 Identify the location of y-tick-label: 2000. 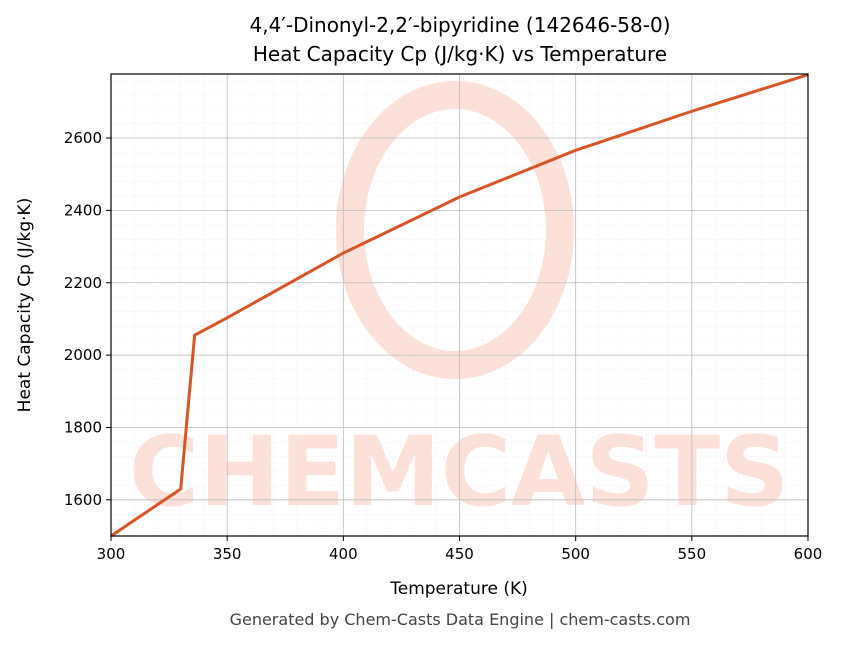
(83, 355).